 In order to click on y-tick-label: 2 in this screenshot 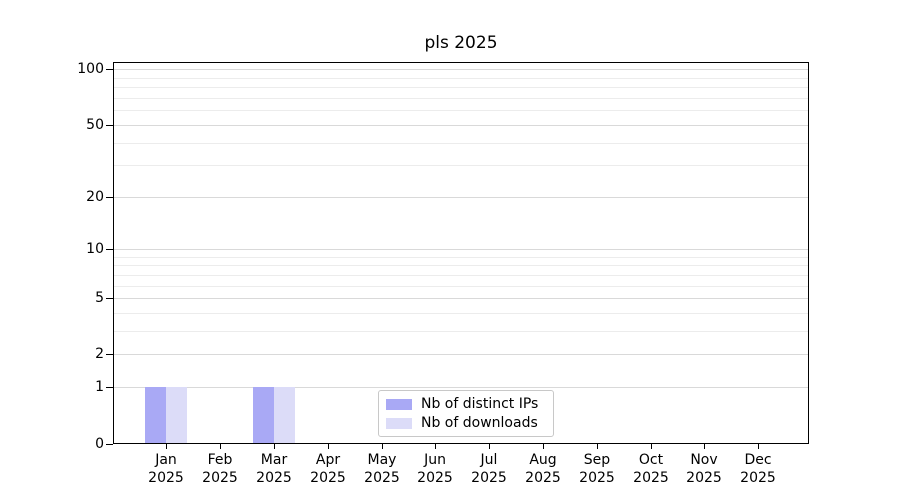, I will do `click(99, 354)`.